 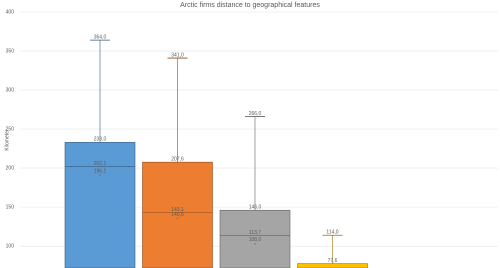 I want to click on value-label: 140,6, so click(x=177, y=215).